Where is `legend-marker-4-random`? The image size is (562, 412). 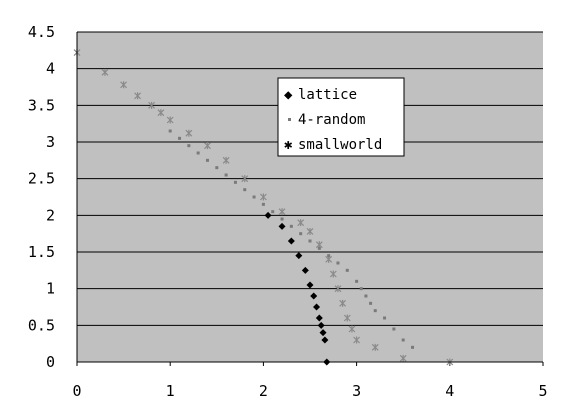
legend-marker-4-random is located at coordinates (289, 119).